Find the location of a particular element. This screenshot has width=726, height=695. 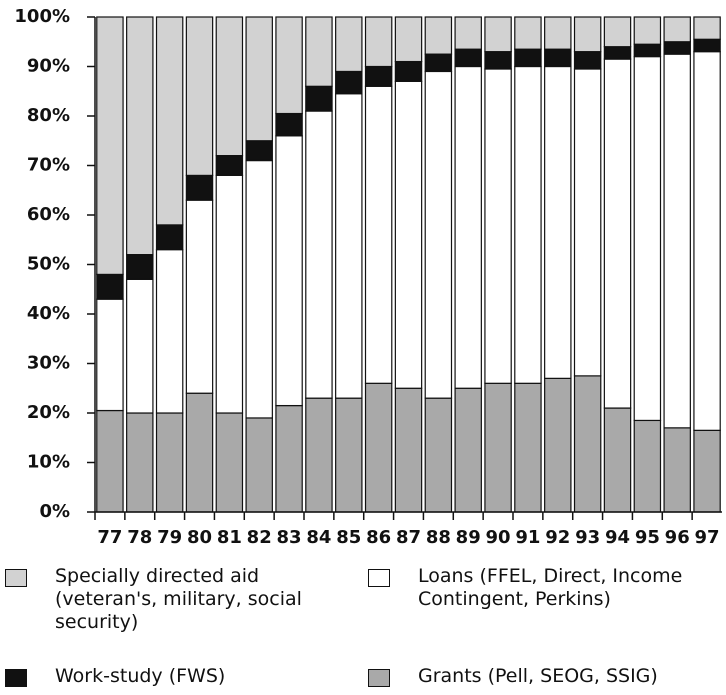

x-tick-label: 85 is located at coordinates (348, 537).